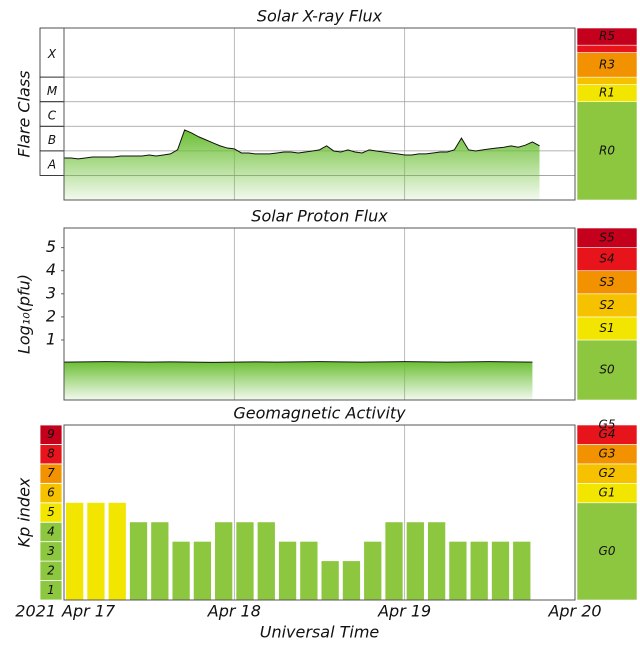 This screenshot has height=650, width=640. I want to click on kp-cell, so click(51, 434).